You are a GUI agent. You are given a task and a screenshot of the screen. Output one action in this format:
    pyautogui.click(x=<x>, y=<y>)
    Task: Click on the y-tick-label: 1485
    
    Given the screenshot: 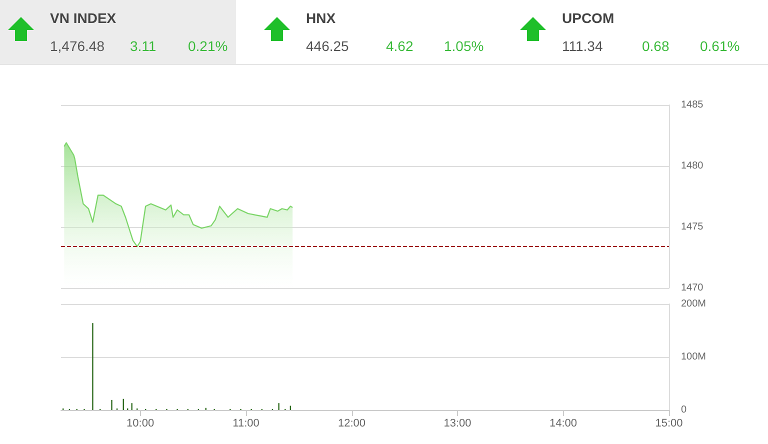 What is the action you would take?
    pyautogui.click(x=692, y=105)
    